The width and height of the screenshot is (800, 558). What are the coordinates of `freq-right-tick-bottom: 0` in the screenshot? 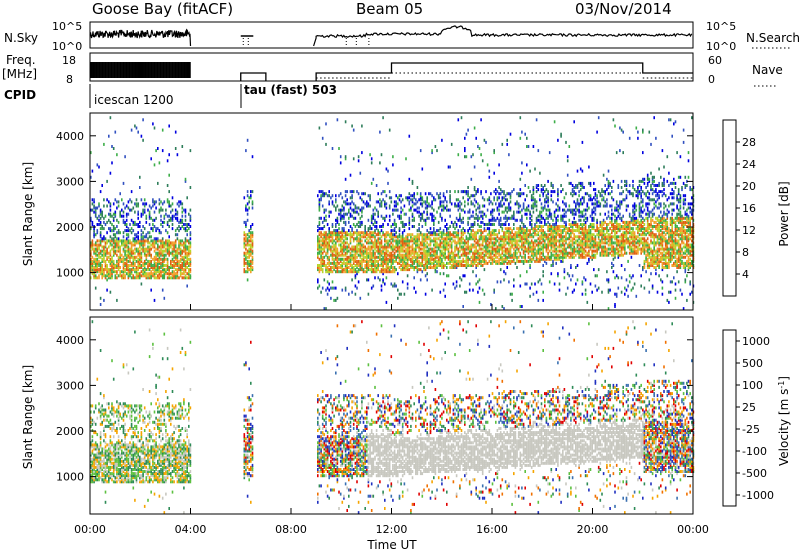 It's located at (711, 79).